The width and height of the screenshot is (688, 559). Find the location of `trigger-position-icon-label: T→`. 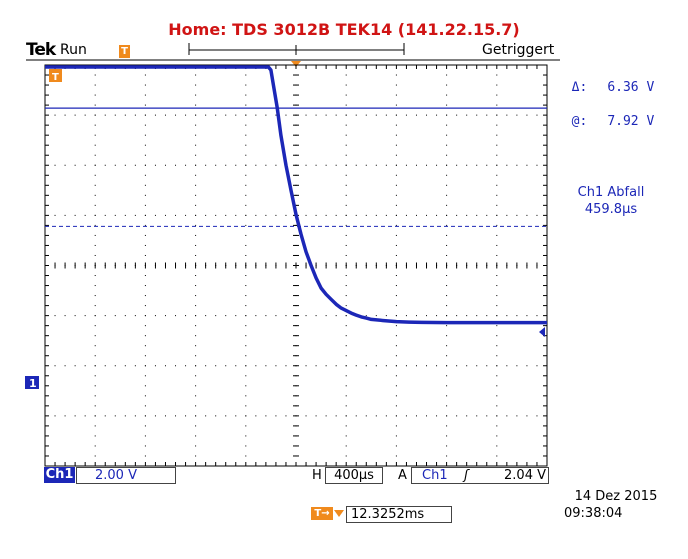

trigger-position-icon-label: T→ is located at coordinates (322, 513).